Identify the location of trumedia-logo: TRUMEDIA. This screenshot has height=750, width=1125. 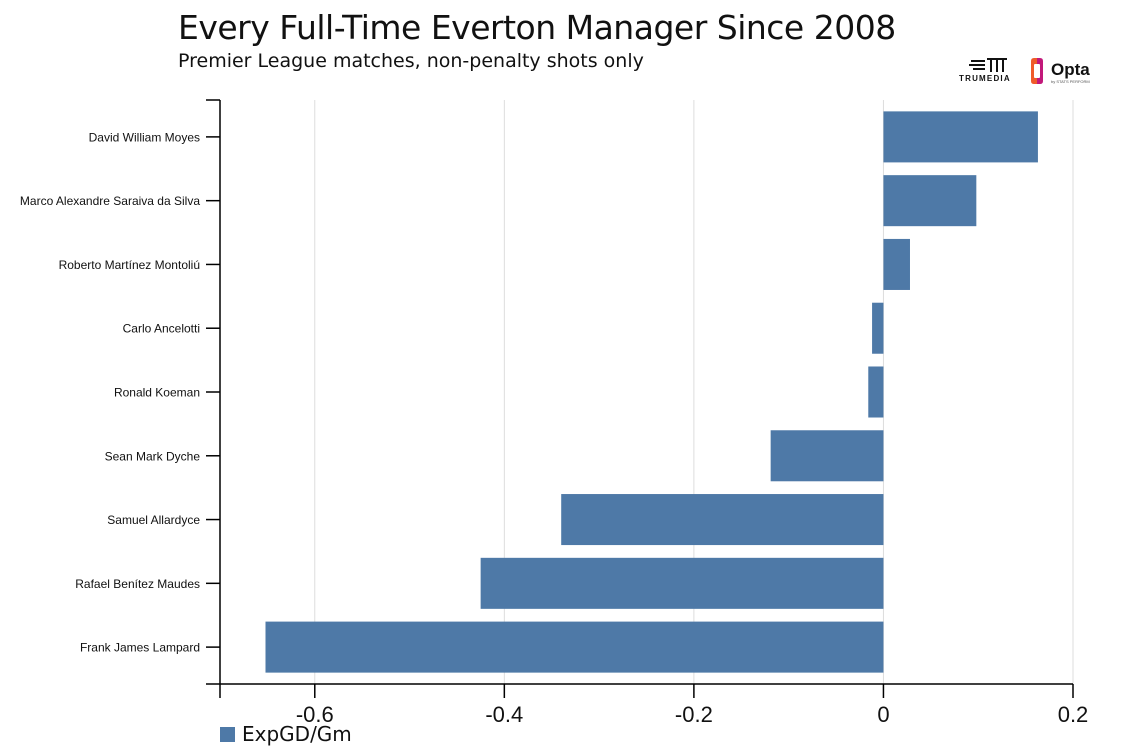
(987, 71).